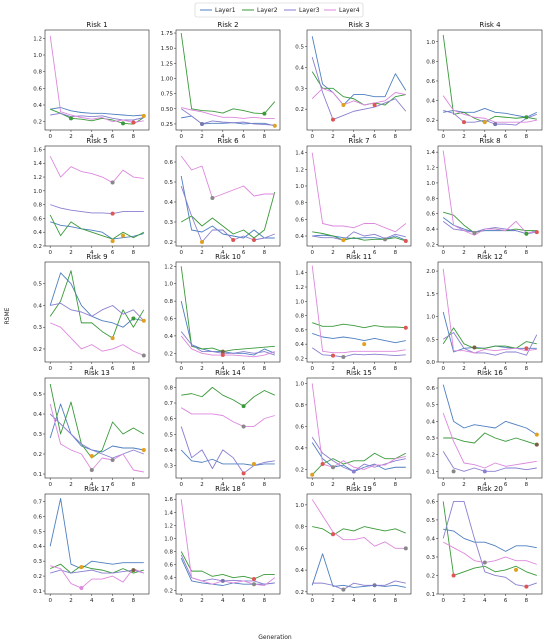  I want to click on y-tick-label: 1.75, so click(167, 34).